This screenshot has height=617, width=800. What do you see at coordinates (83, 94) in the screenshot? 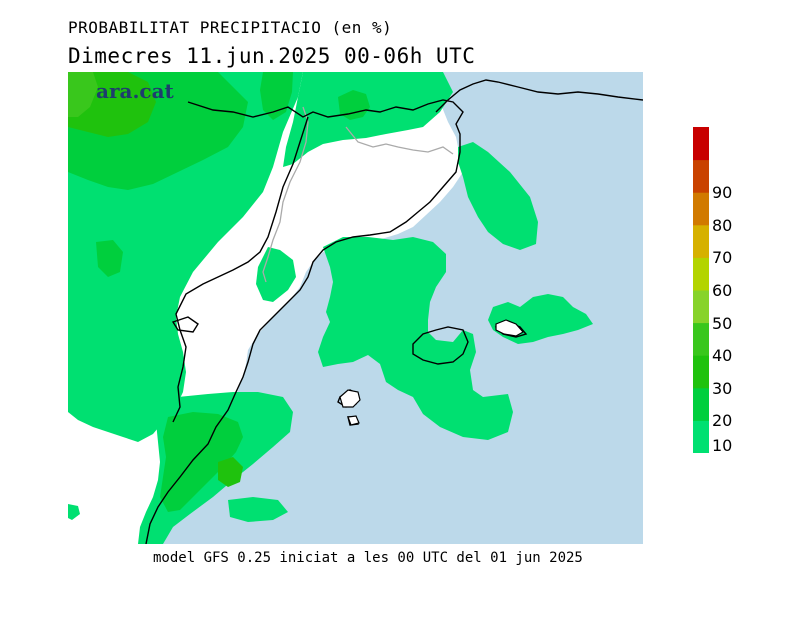
I see `prob-40-areas` at bounding box center [83, 94].